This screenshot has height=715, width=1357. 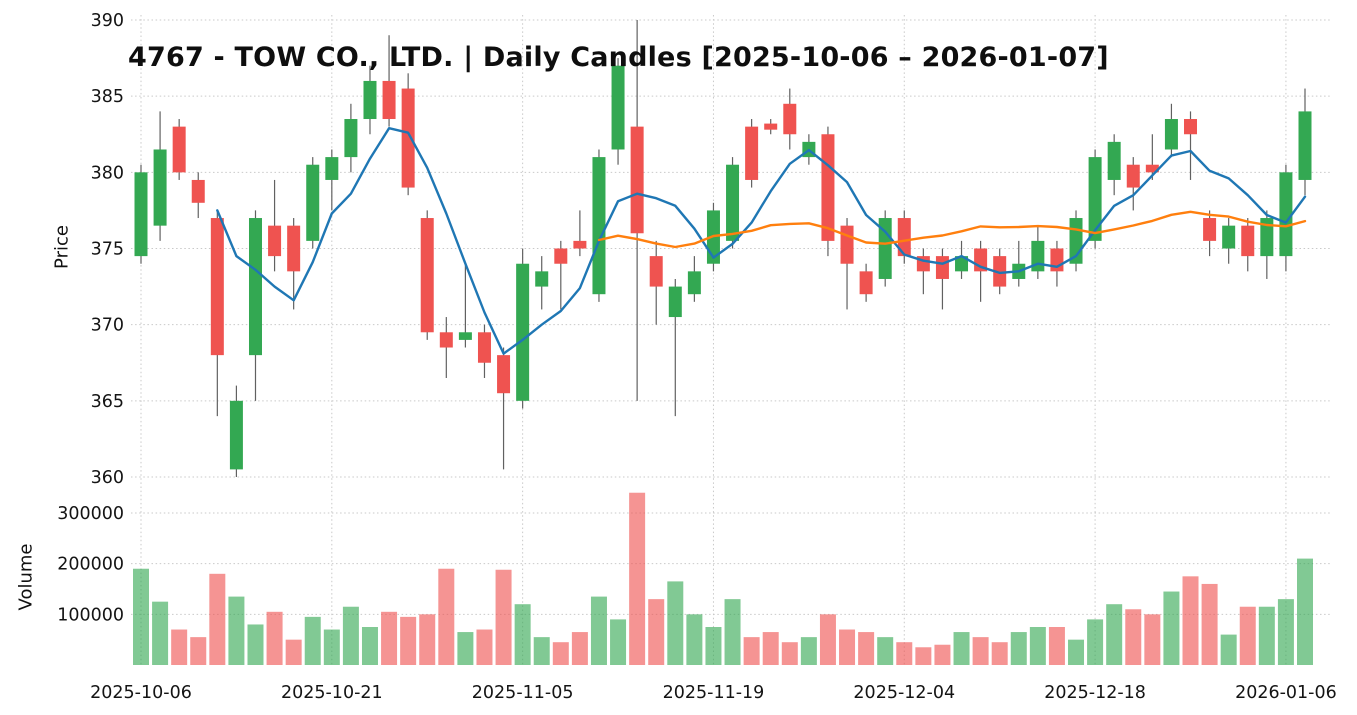 What do you see at coordinates (1095, 693) in the screenshot?
I see `date-tick-label: 2025-12-18` at bounding box center [1095, 693].